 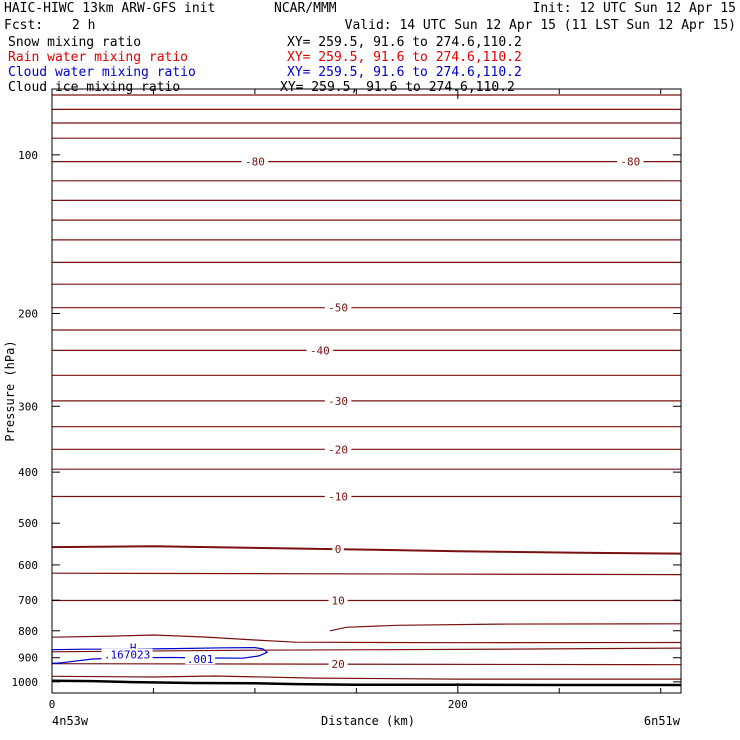 I want to click on isotherm-label: -50, so click(x=338, y=308).